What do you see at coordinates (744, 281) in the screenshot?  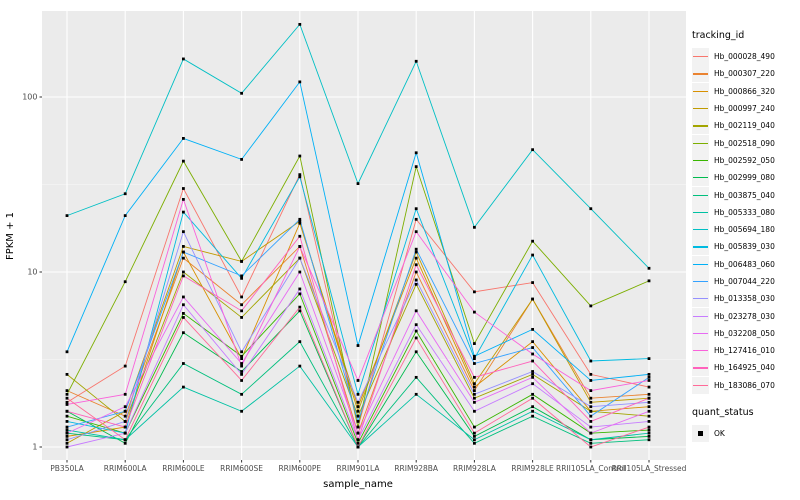 I see `legend-label: Hb_007044_220` at bounding box center [744, 281].